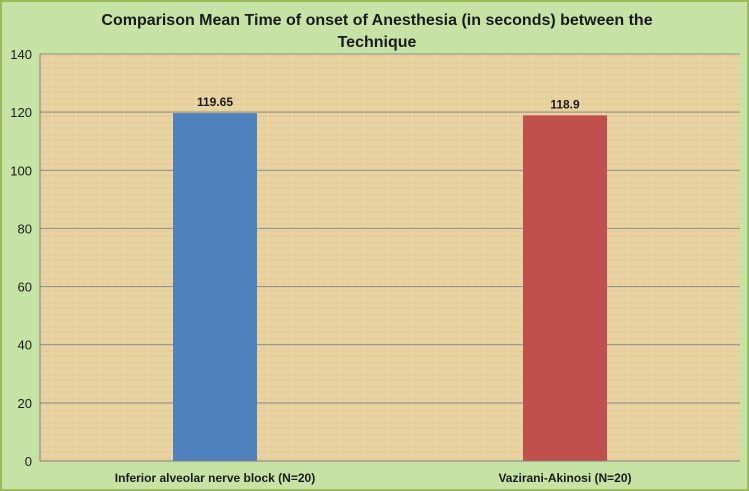  I want to click on y-tick-label: 40, so click(25, 345).